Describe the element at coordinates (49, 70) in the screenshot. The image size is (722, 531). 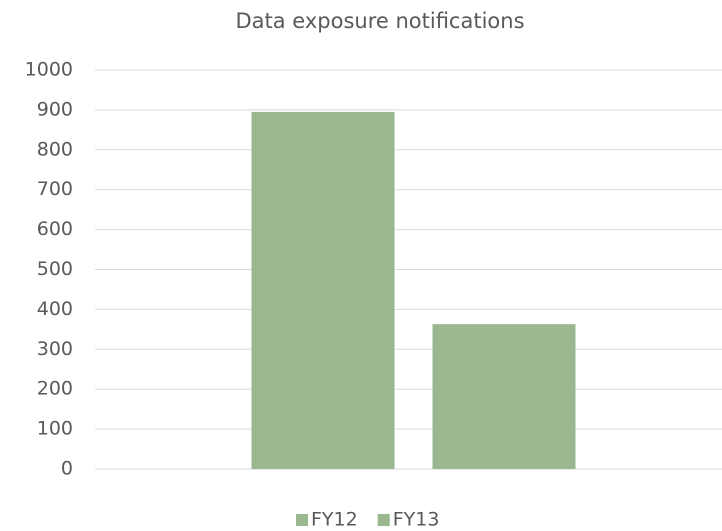
I see `y-tick-label: 1000` at that location.